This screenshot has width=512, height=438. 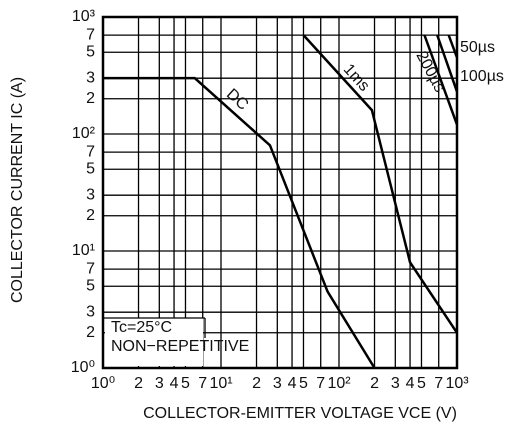 What do you see at coordinates (141, 327) in the screenshot?
I see `annotation: Tc=25°C` at bounding box center [141, 327].